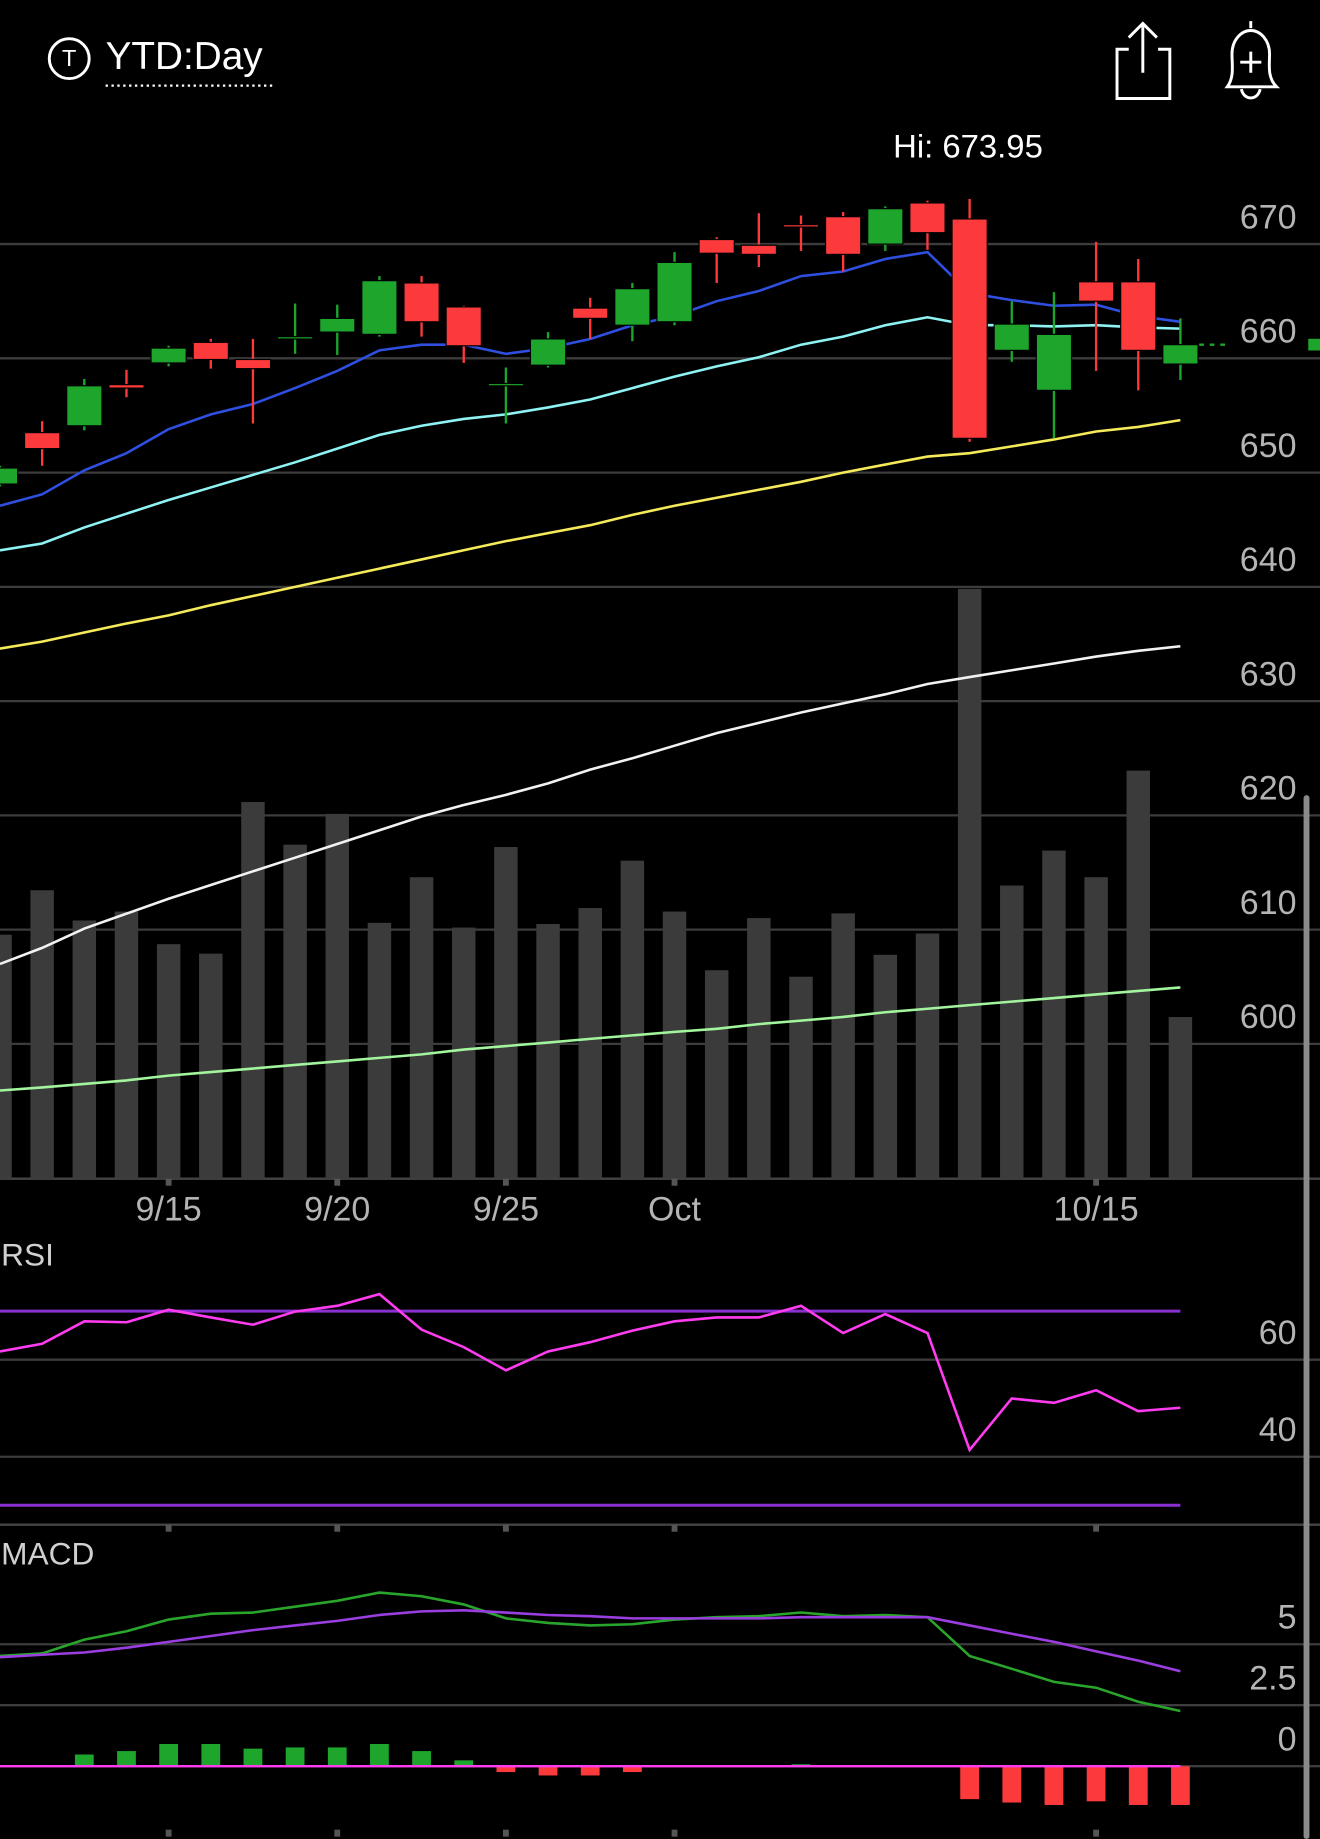  I want to click on moving-average-line, so click(590, 534).